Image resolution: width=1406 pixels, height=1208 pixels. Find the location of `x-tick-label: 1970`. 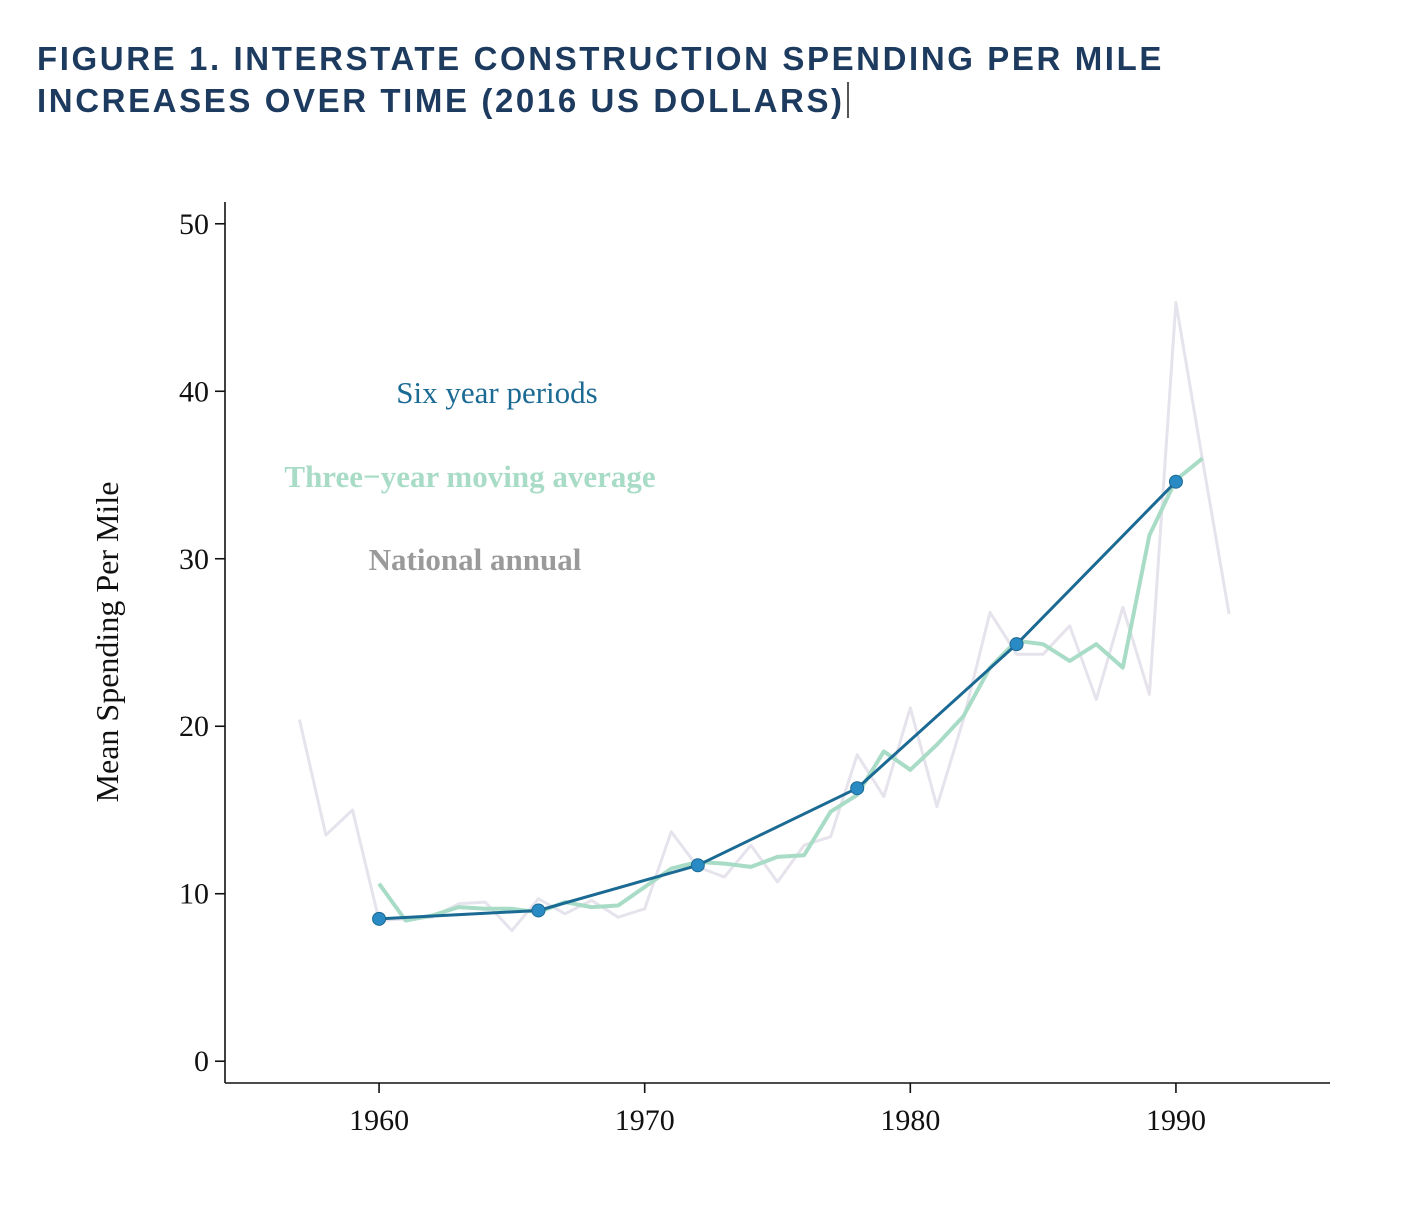

x-tick-label: 1970 is located at coordinates (645, 1120).